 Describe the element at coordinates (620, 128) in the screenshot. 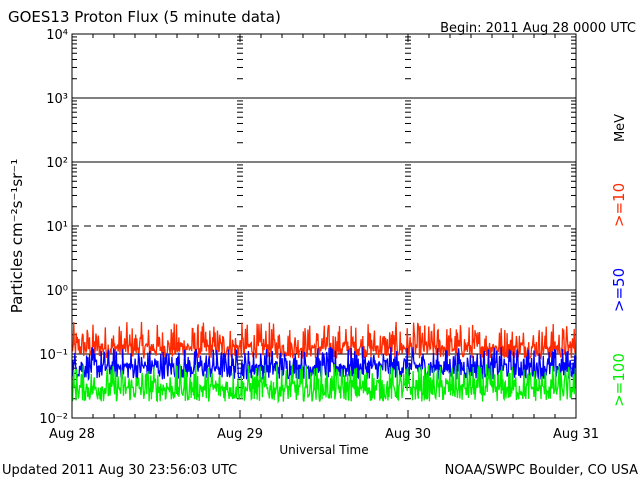

I see `legend-unit: MeV` at that location.